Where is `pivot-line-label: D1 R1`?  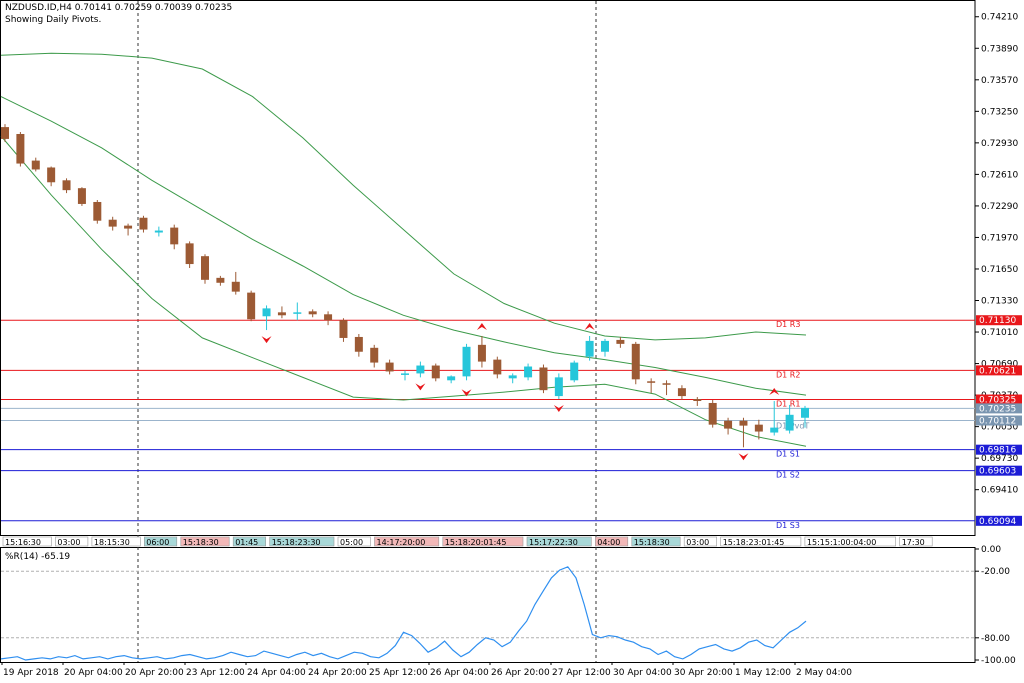 pivot-line-label: D1 R1 is located at coordinates (788, 404).